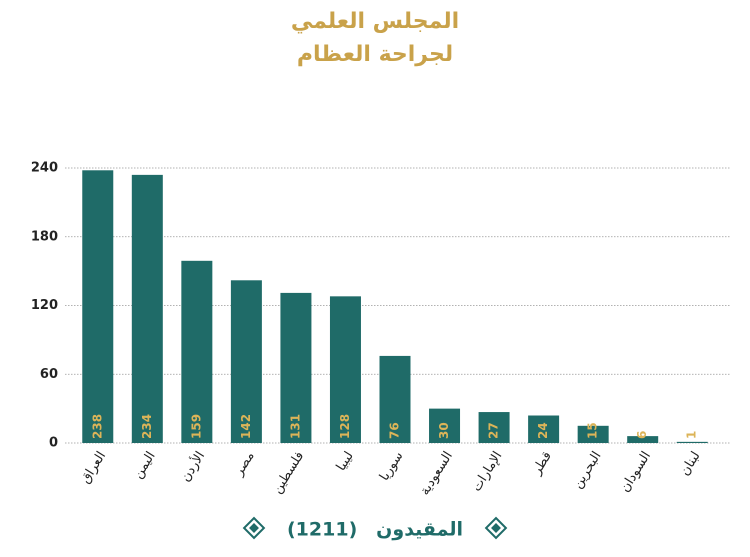  Describe the element at coordinates (246, 426) in the screenshot. I see `value-label: 142` at that location.